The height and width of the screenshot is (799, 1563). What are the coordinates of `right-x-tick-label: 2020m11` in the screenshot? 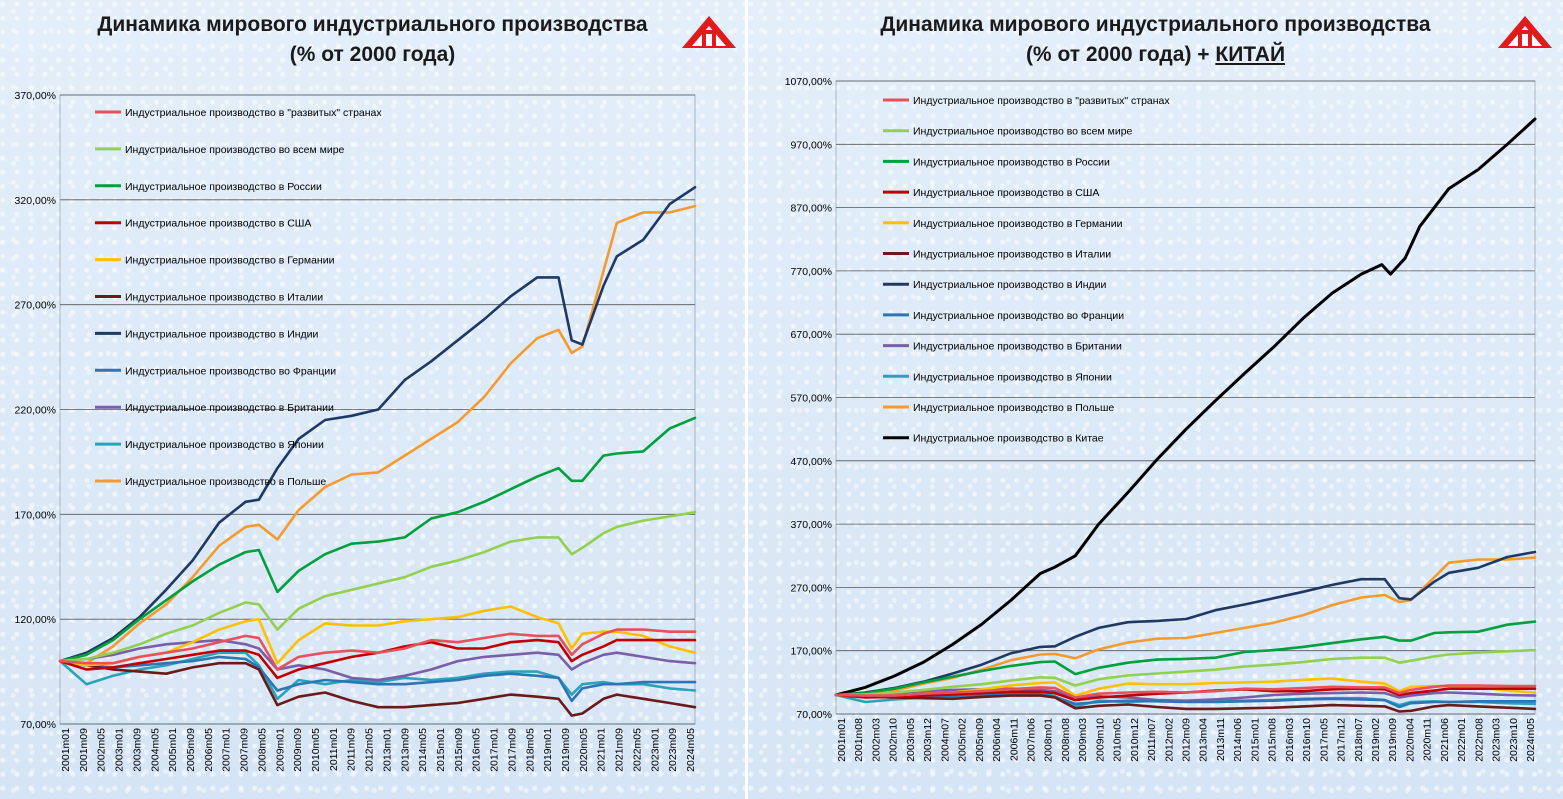 It's located at (1428, 739).